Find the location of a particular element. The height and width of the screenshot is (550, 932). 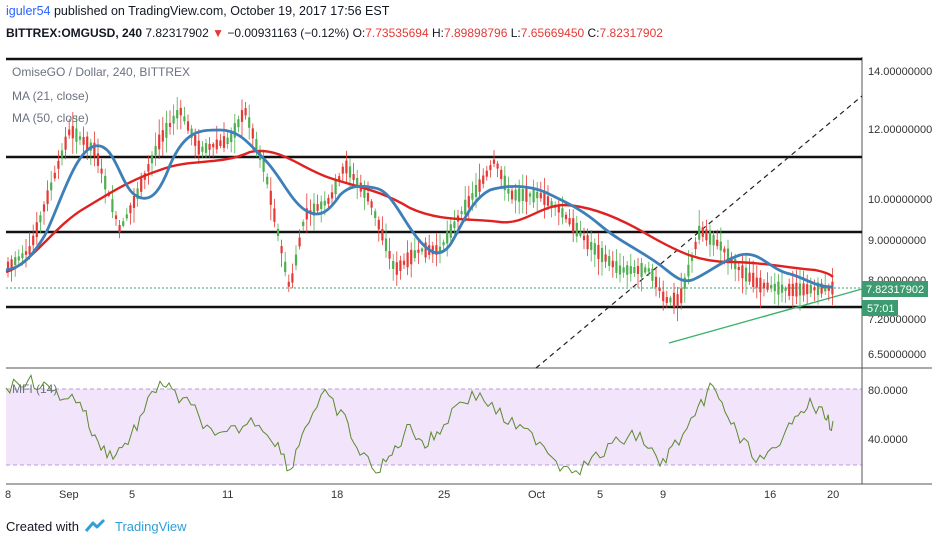

last-price: 7.82317902 is located at coordinates (177, 33).